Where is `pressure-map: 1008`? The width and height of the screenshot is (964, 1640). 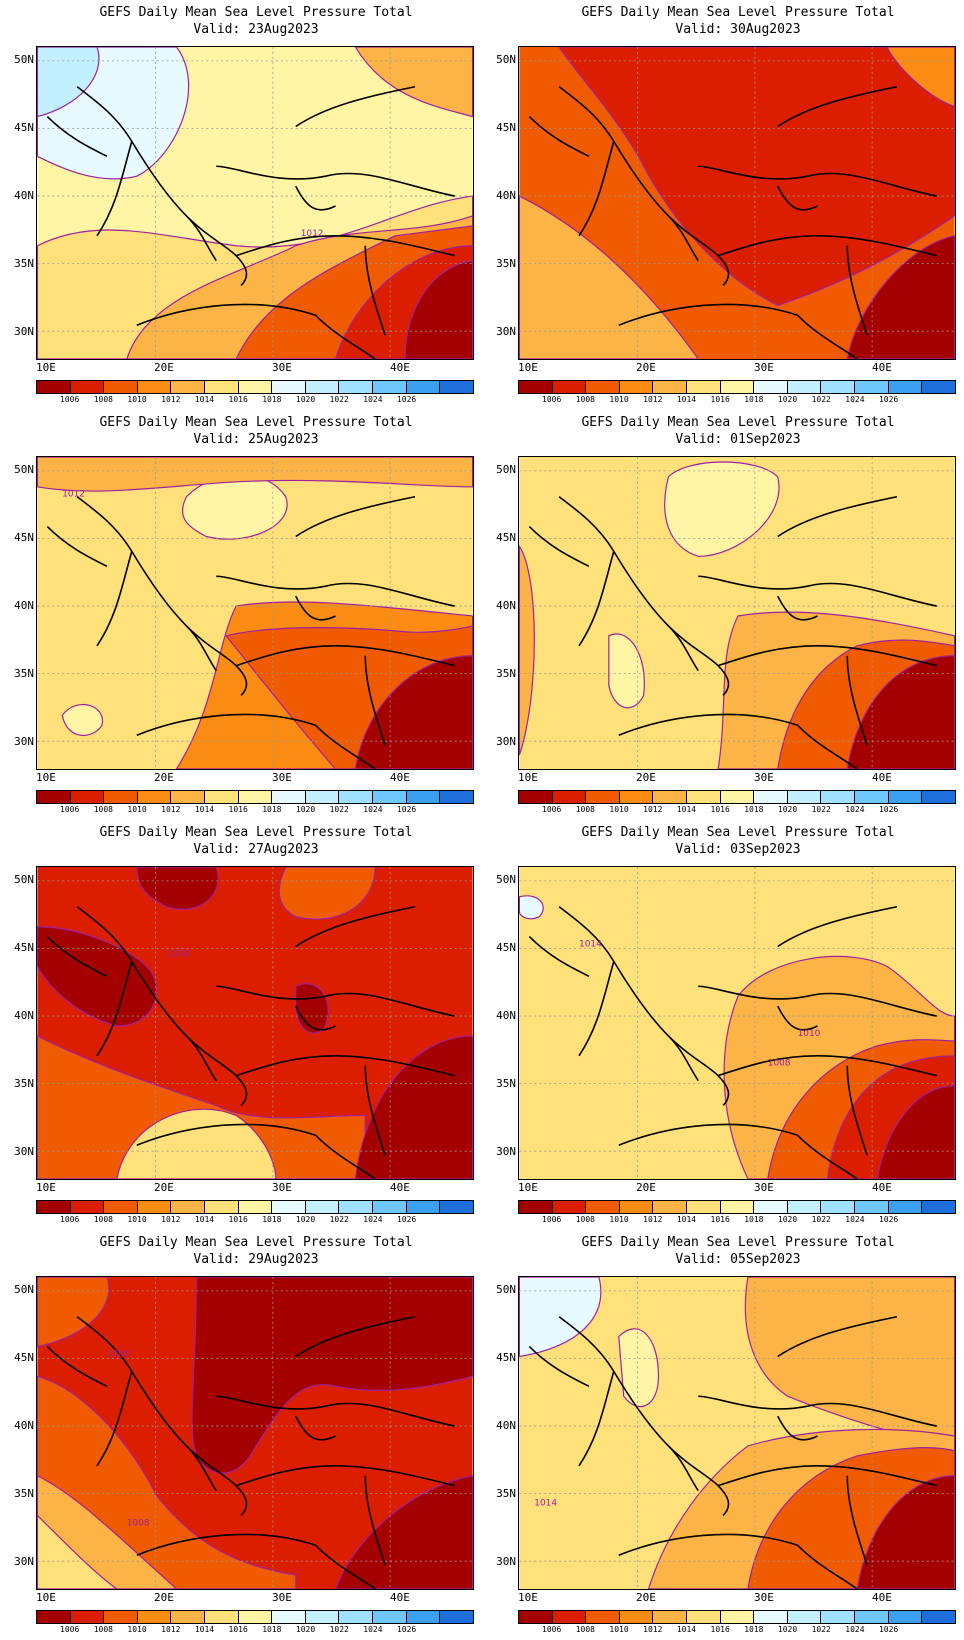
pressure-map: 1008 is located at coordinates (255, 1023).